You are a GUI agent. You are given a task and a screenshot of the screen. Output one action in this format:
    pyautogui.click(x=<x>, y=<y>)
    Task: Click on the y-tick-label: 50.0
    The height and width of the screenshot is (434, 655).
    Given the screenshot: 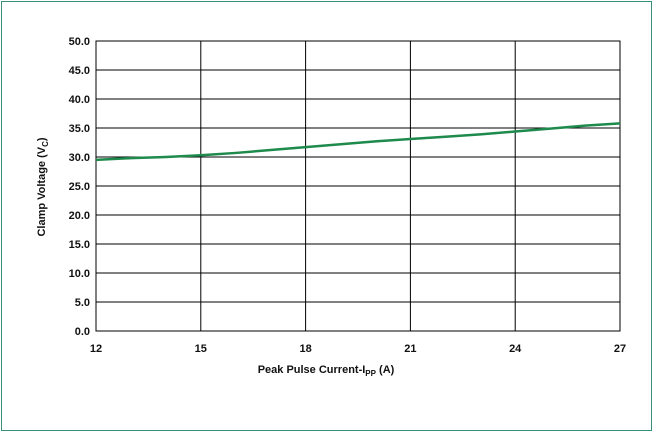 What is the action you would take?
    pyautogui.click(x=79, y=42)
    